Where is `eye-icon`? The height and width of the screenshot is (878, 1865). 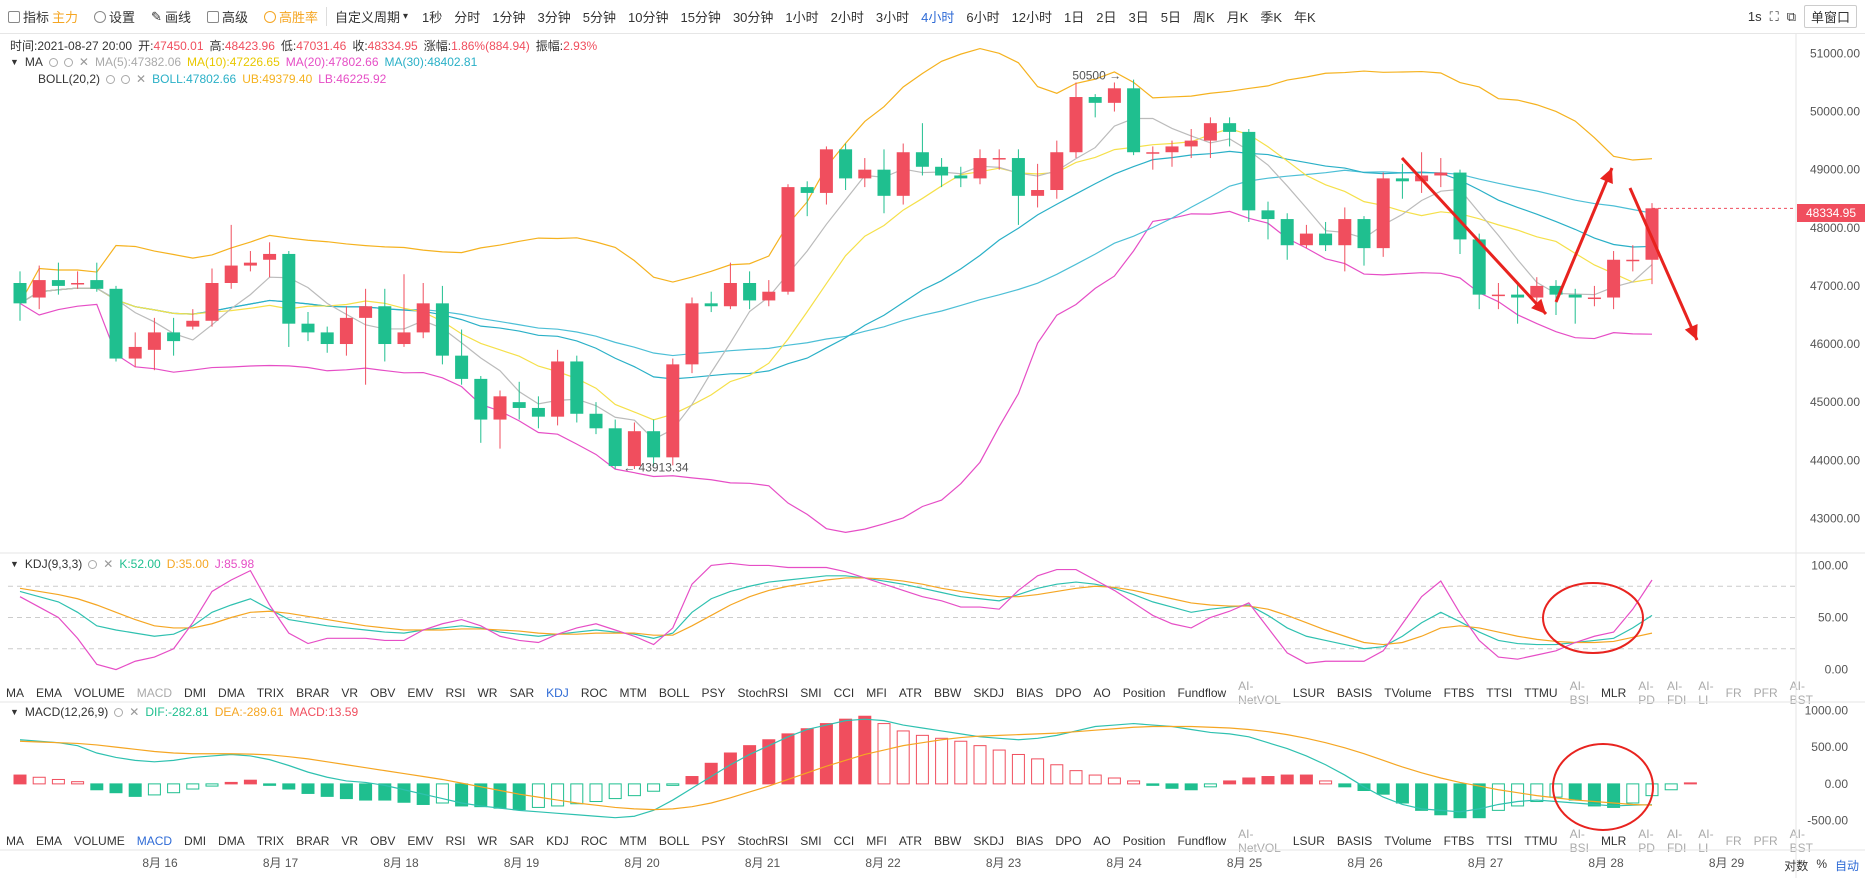 eye-icon is located at coordinates (53, 62).